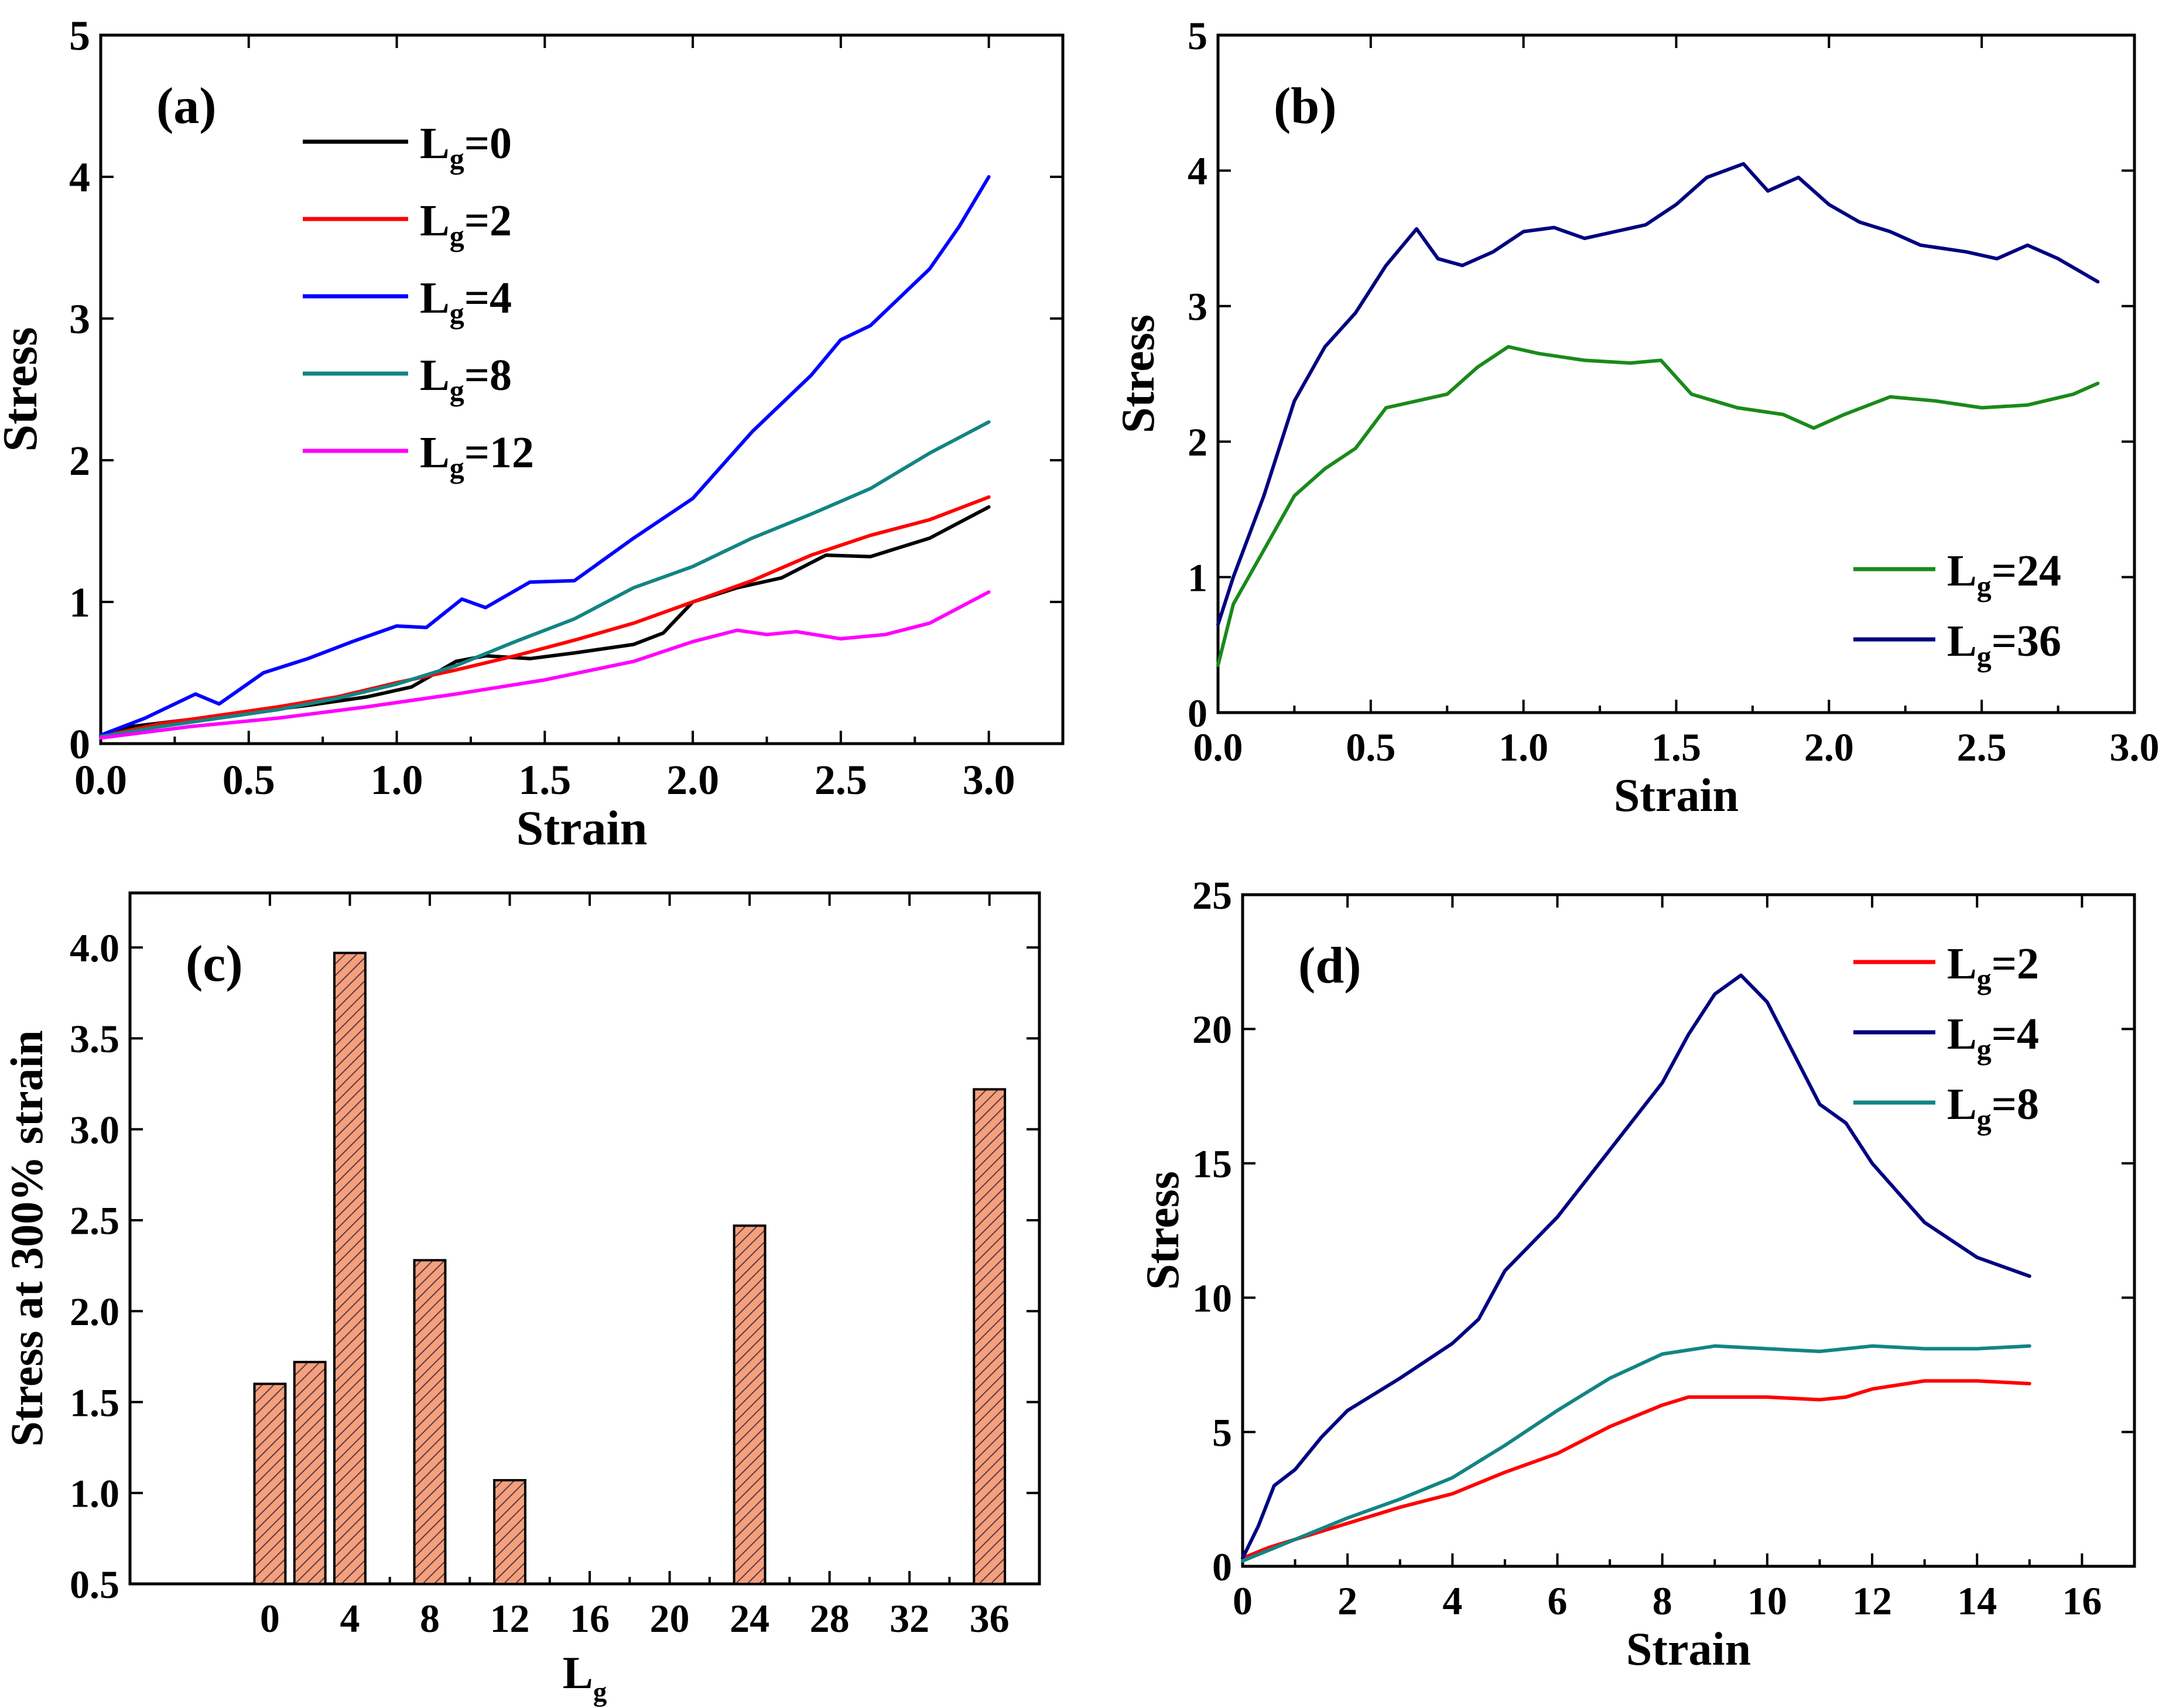 This screenshot has height=1708, width=2169. Describe the element at coordinates (544, 780) in the screenshot. I see `x-tick-label: 1.5` at that location.